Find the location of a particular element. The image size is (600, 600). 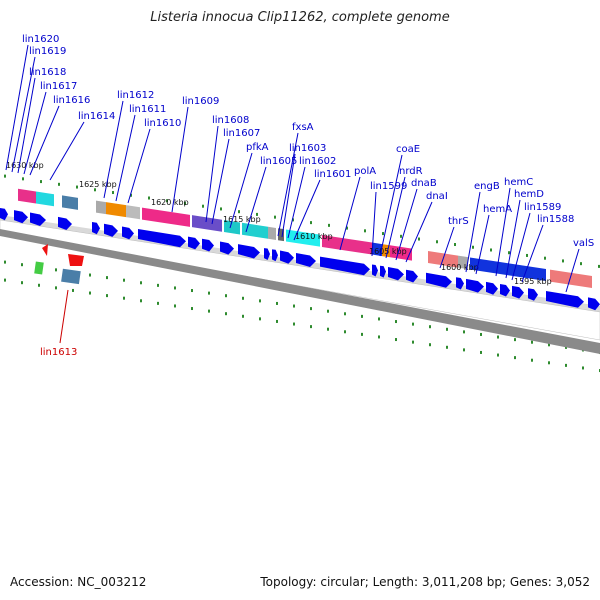

gene-label-dnaI: dnaI is located at coordinates (437, 196).